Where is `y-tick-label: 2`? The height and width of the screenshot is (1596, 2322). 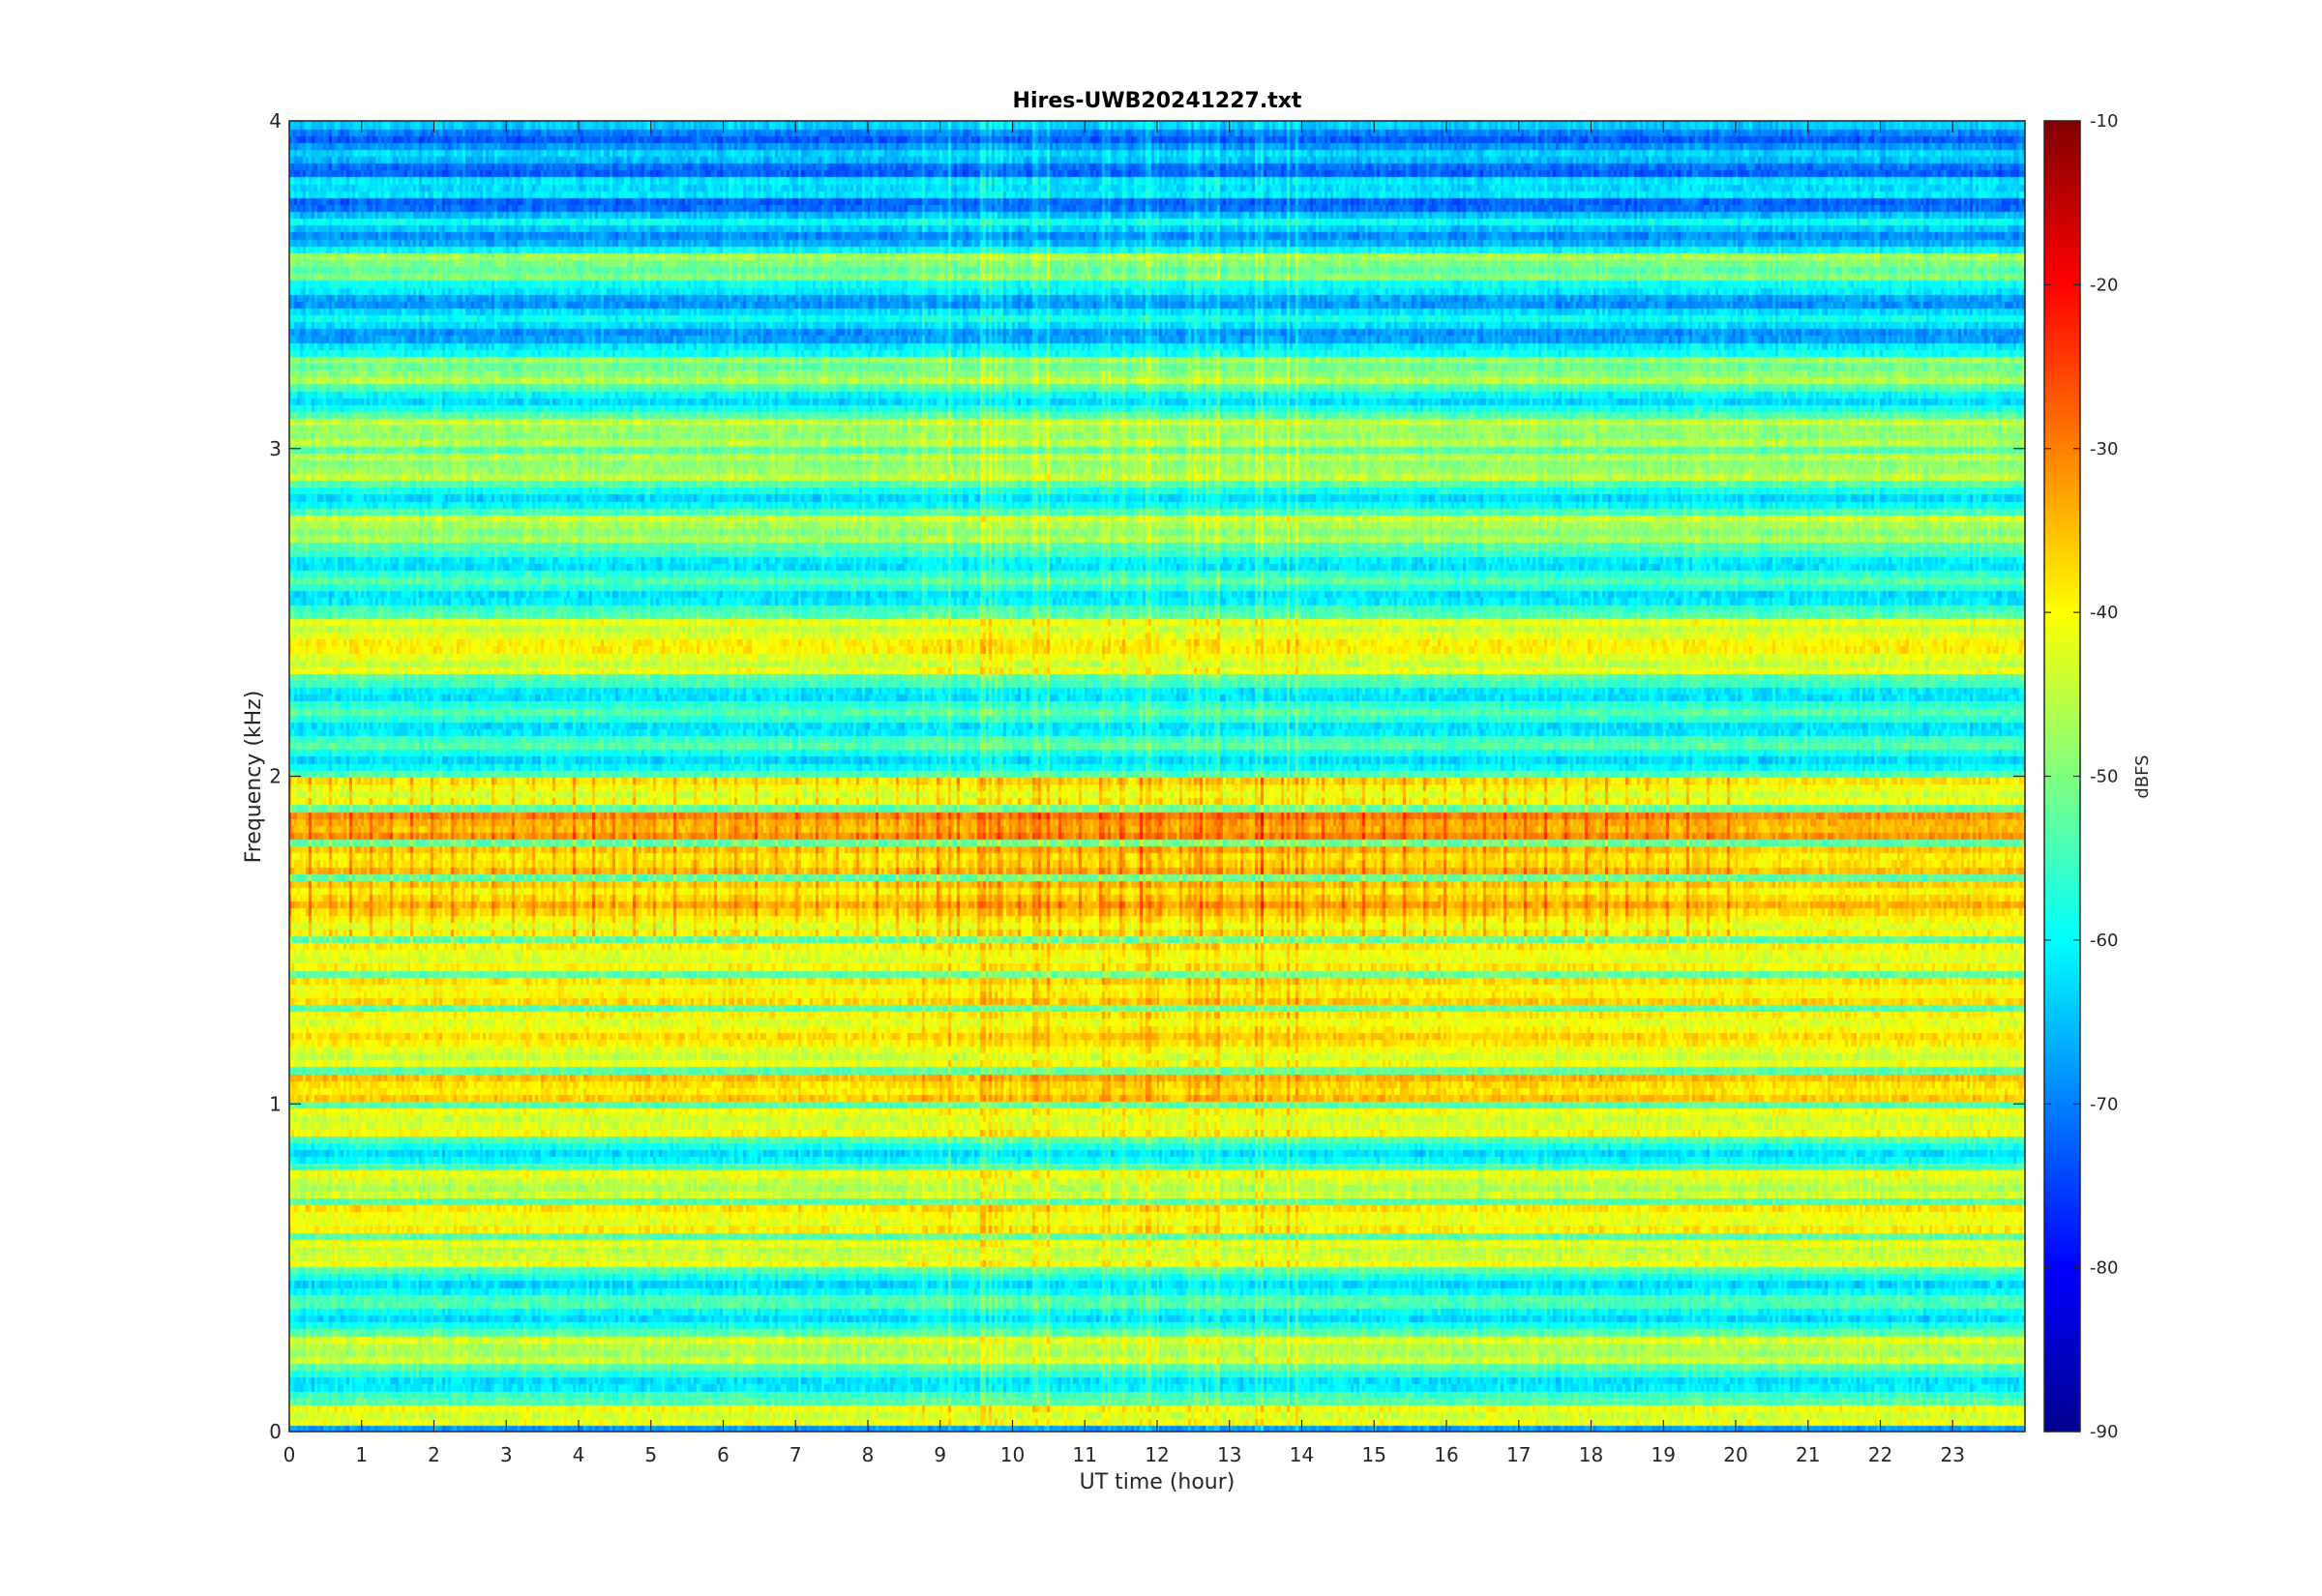
y-tick-label: 2 is located at coordinates (275, 776).